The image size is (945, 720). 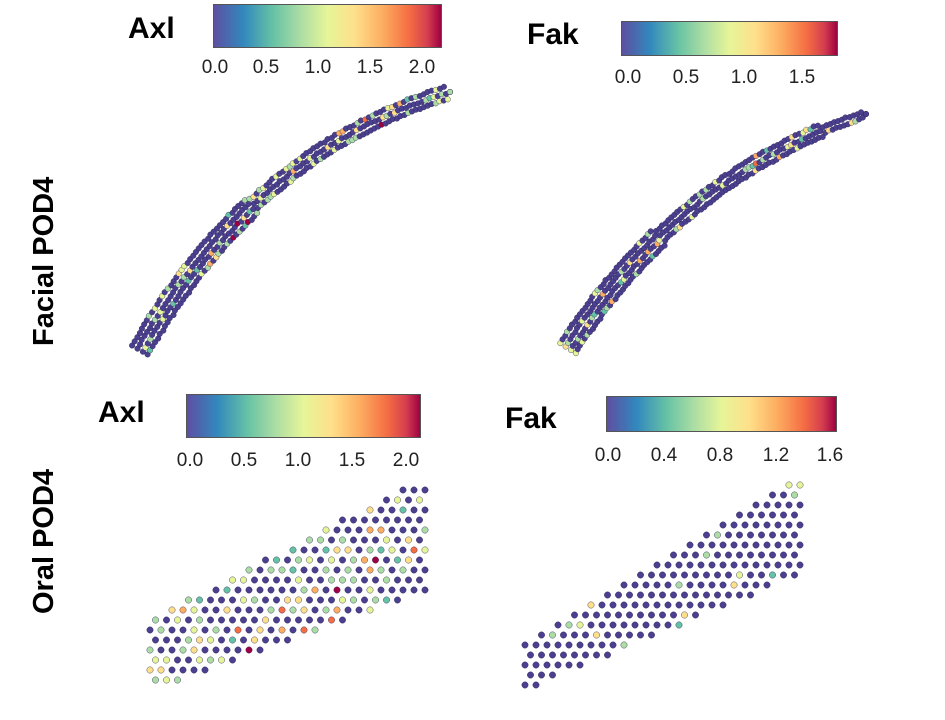 What do you see at coordinates (802, 77) in the screenshot?
I see `colorbar-tick: 1.5` at bounding box center [802, 77].